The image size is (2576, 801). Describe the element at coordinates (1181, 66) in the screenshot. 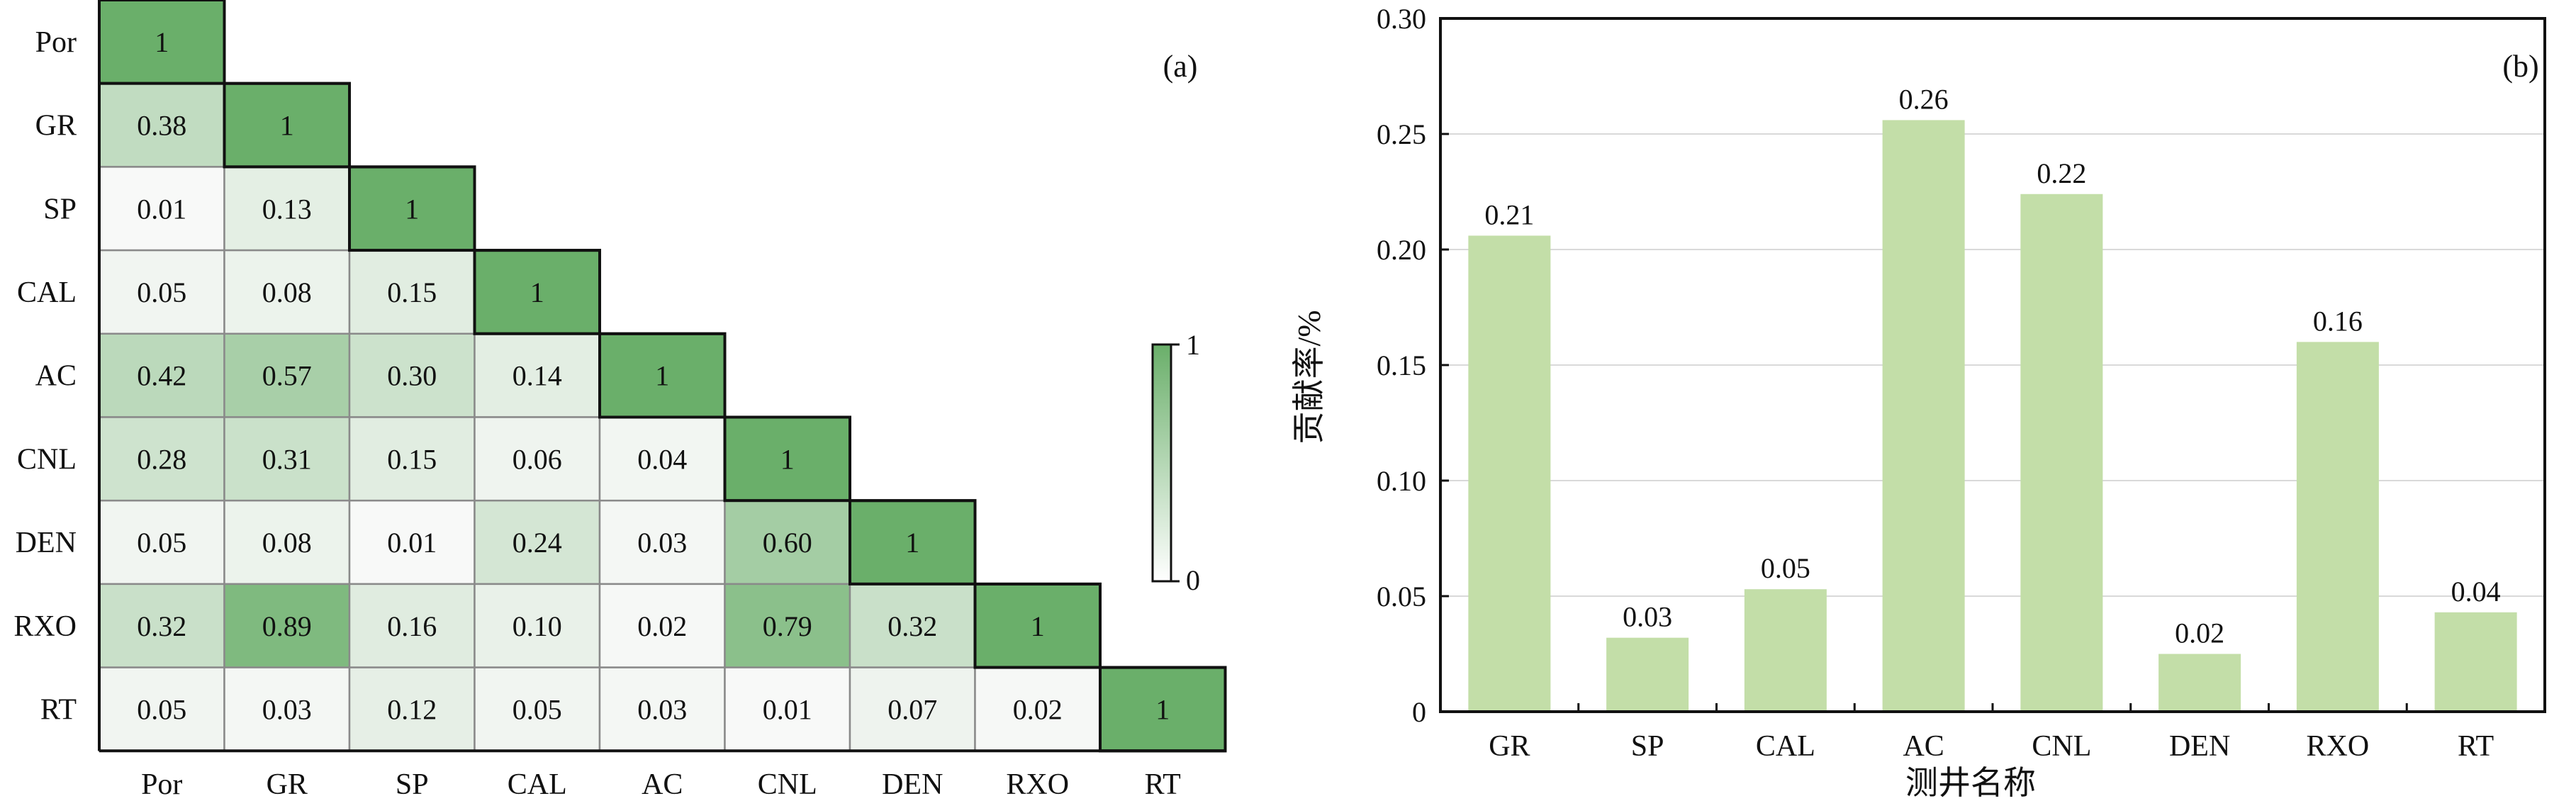

I see `heatmap-panel-label: (a)` at that location.